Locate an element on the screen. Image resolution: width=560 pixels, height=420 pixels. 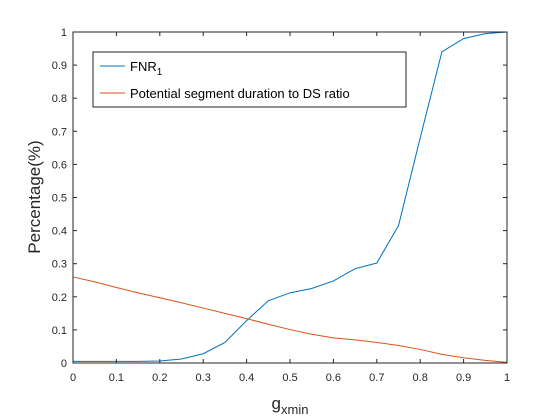
y-tick-label: 0.2 is located at coordinates (59, 298).